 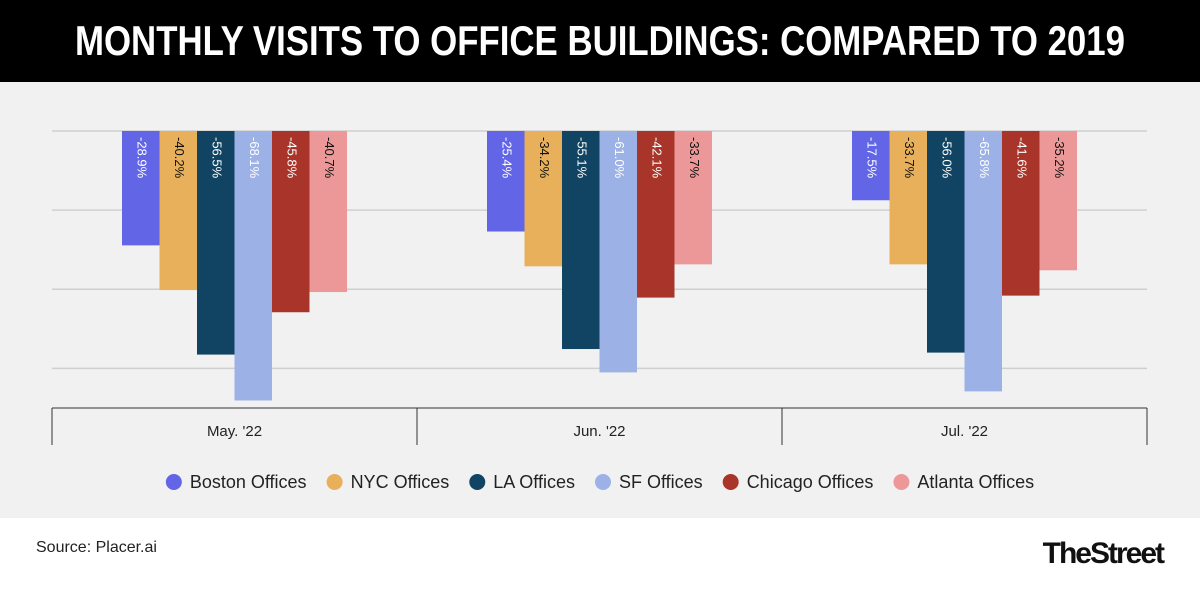 I want to click on legend-label: Atlanta Offices, so click(x=975, y=482).